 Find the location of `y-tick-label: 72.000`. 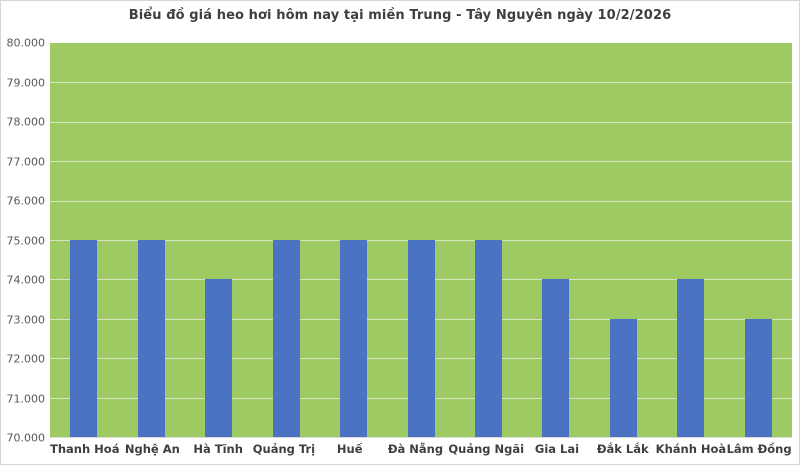

y-tick-label: 72.000 is located at coordinates (26, 359).